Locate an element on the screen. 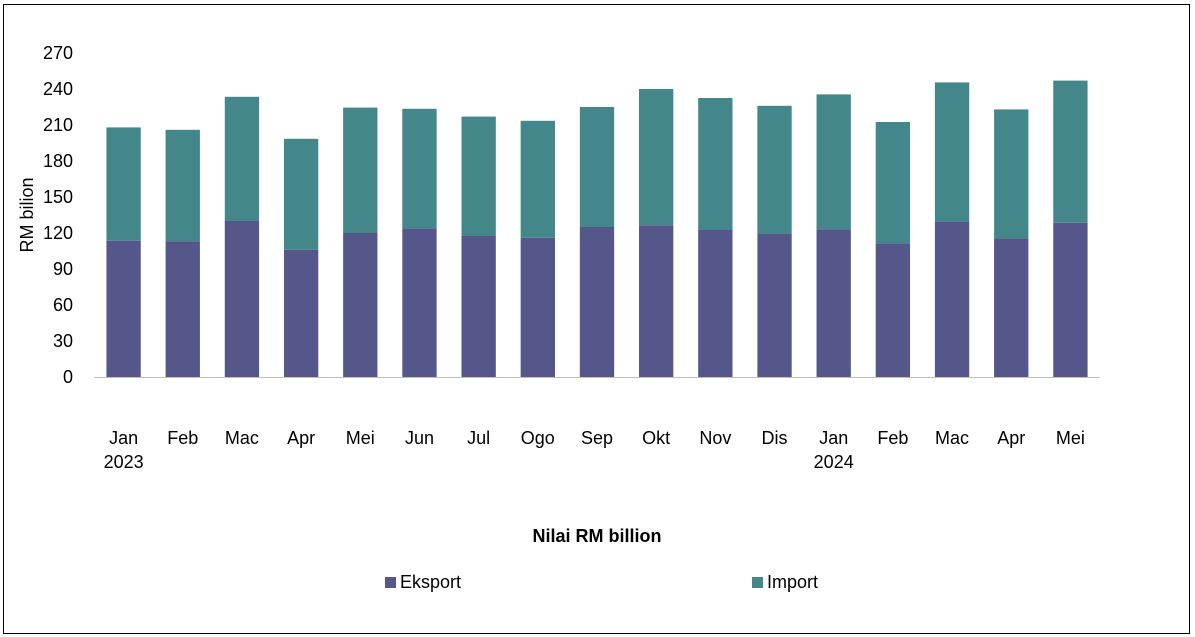  y-tick-label: 30 is located at coordinates (63, 341).